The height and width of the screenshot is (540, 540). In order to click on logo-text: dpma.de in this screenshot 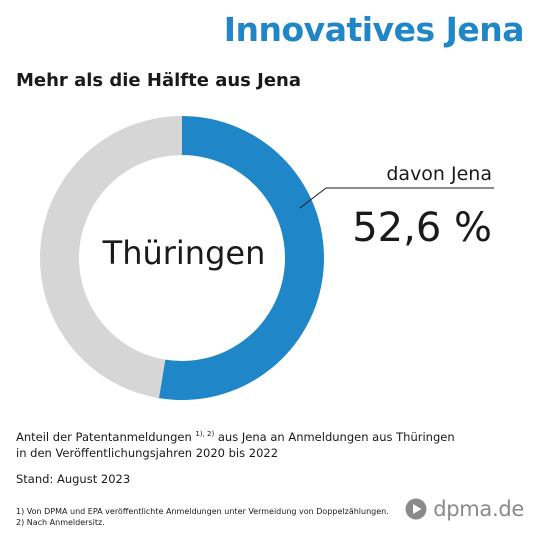, I will do `click(478, 509)`.